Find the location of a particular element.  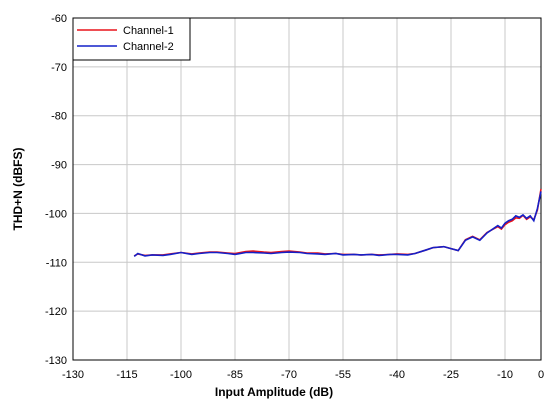

y-tick-label: -70 is located at coordinates (59, 68).